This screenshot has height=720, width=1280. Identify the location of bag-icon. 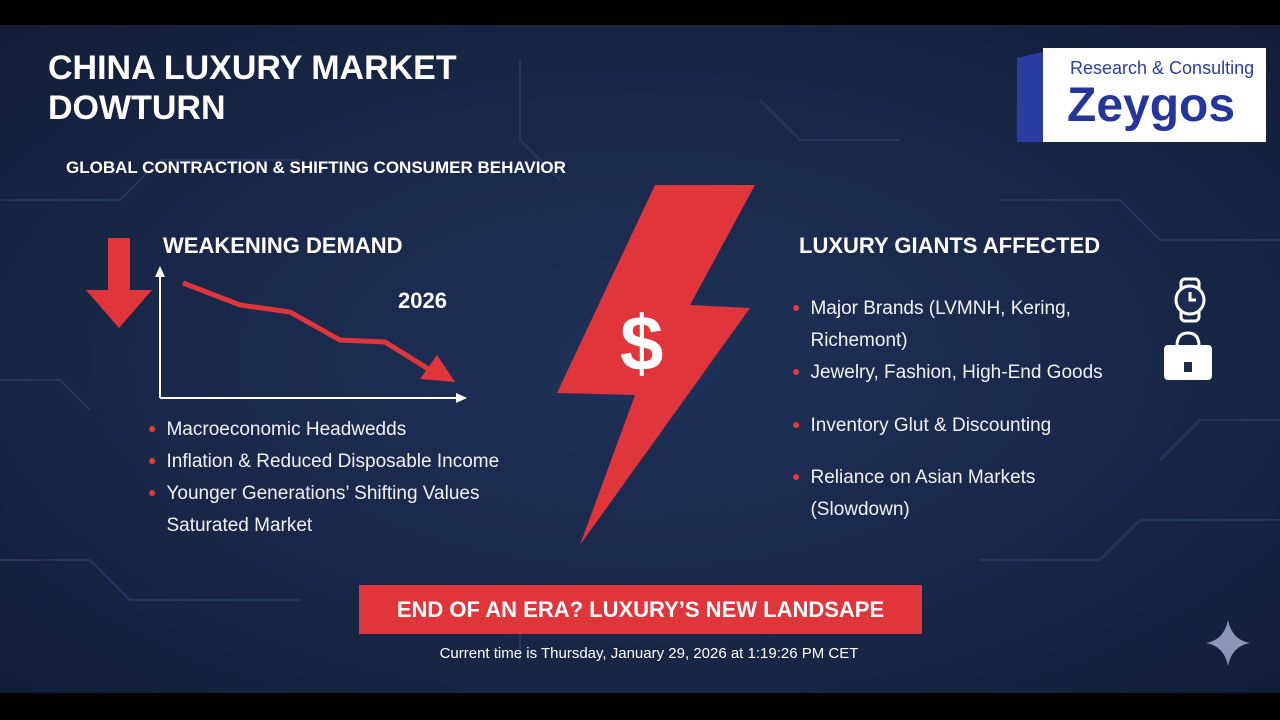
(1188, 355).